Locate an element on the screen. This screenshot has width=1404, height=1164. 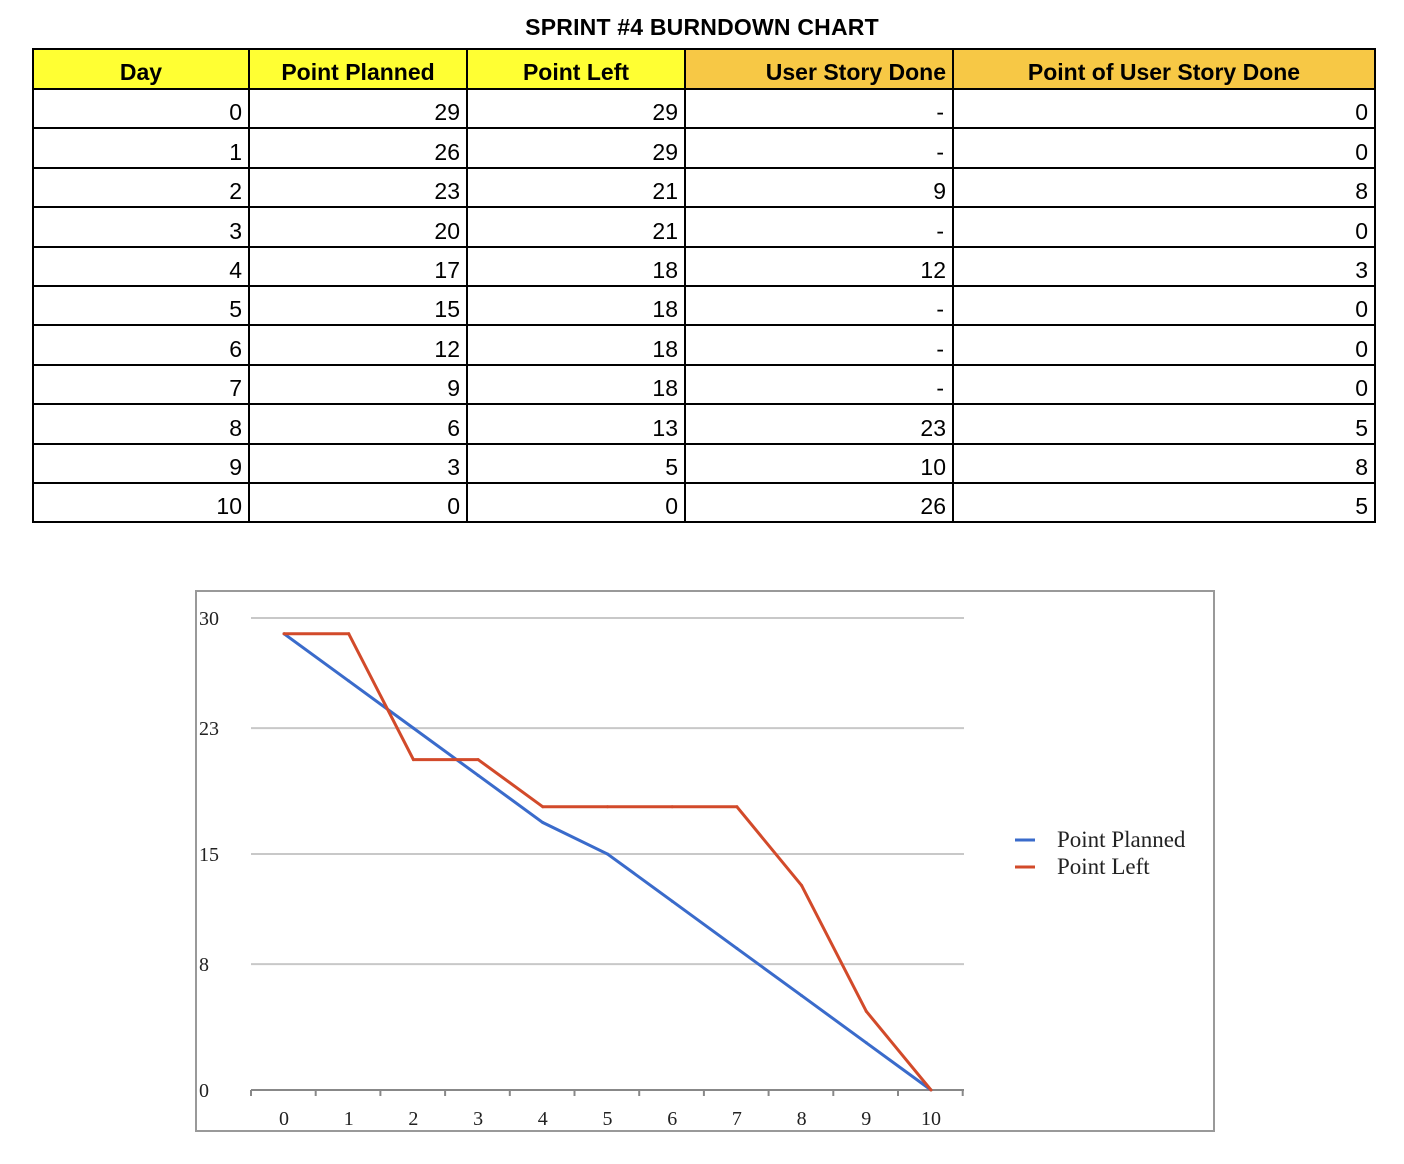
legend-label: Point Left is located at coordinates (1103, 866).